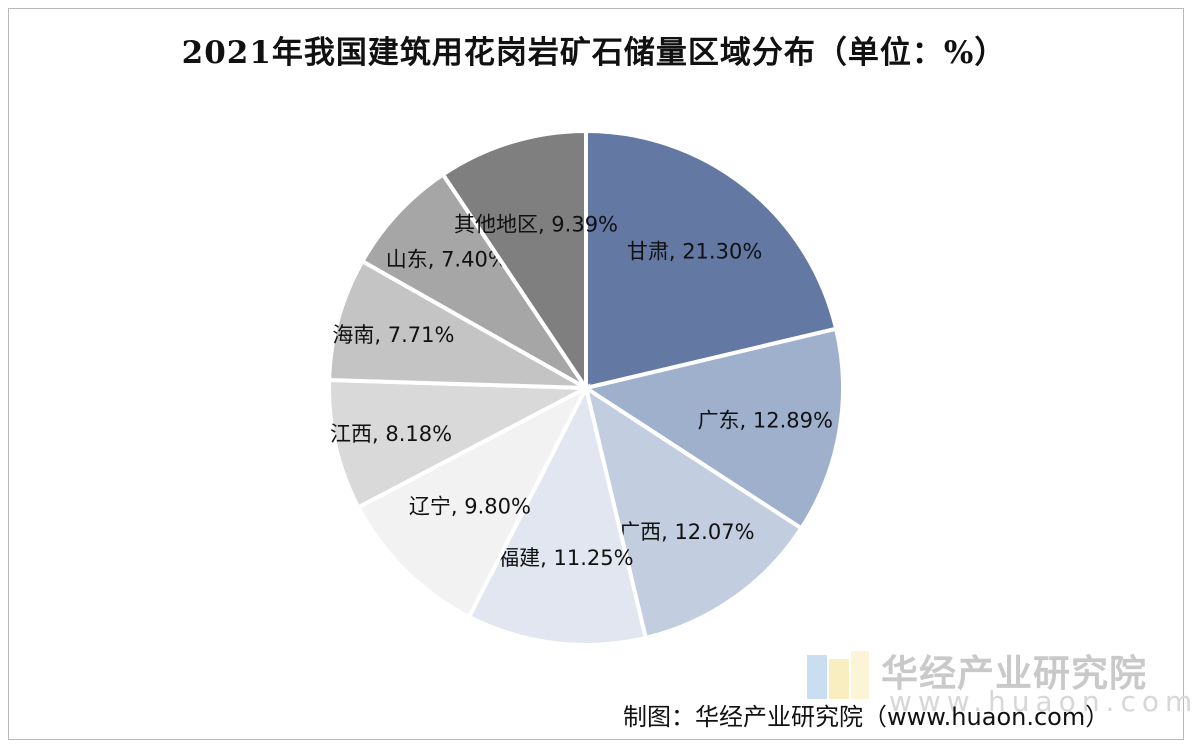 Image resolution: width=1194 pixels, height=750 pixels. I want to click on watermark-logo-icon, so click(838, 675).